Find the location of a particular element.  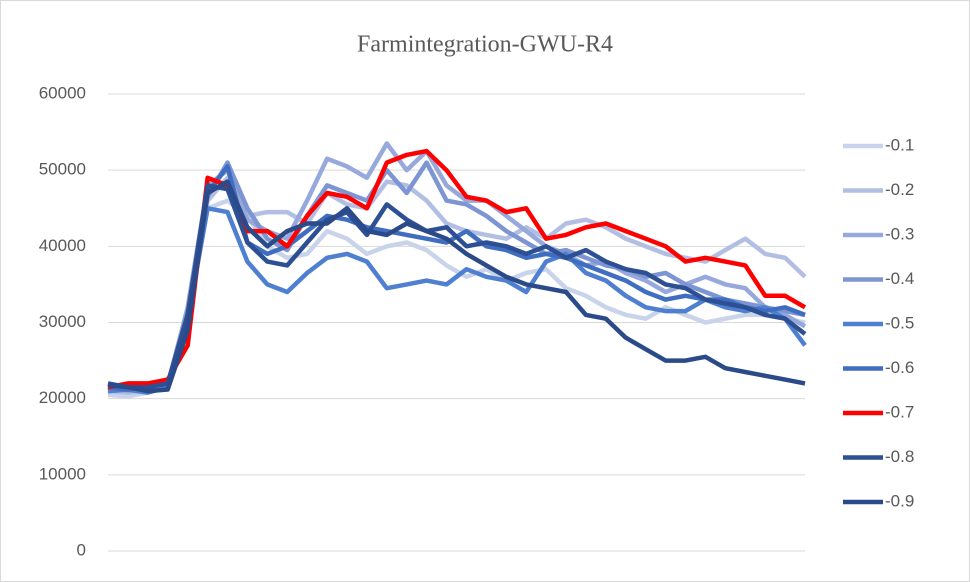

legend-label: -0.1 is located at coordinates (899, 144).